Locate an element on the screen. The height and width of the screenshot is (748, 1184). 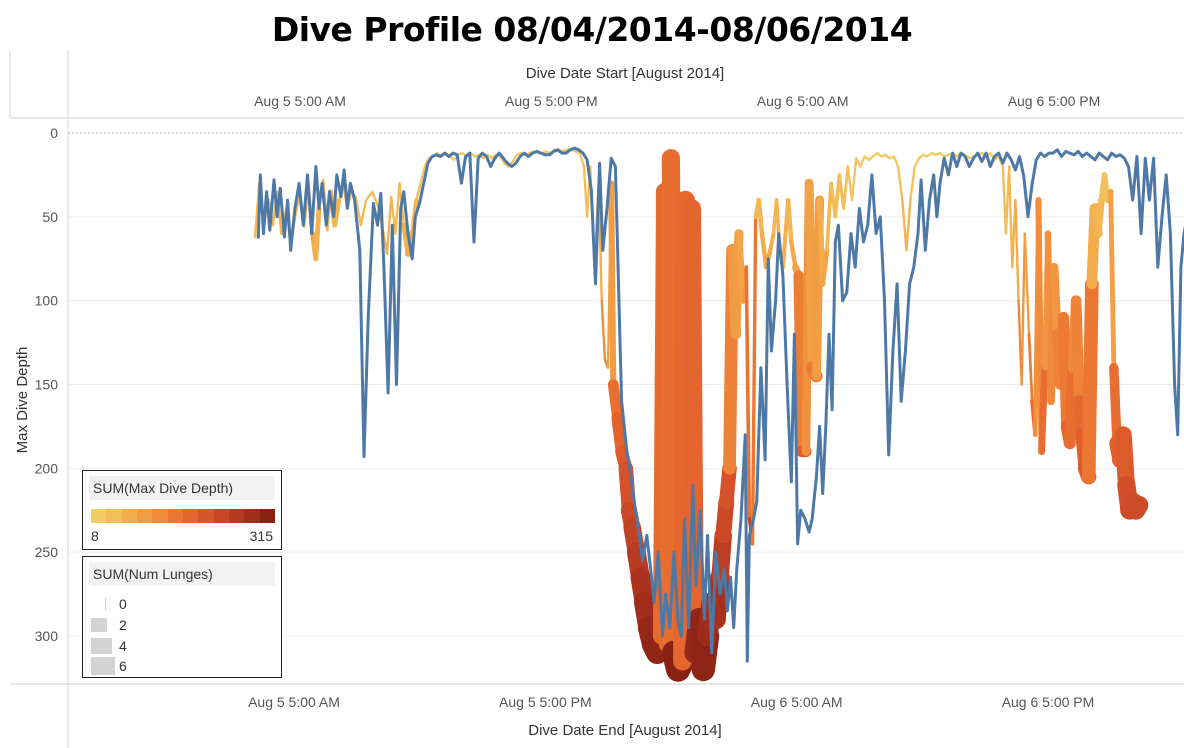
top-x-tick-label: Aug 6 5:00 AM is located at coordinates (803, 101).